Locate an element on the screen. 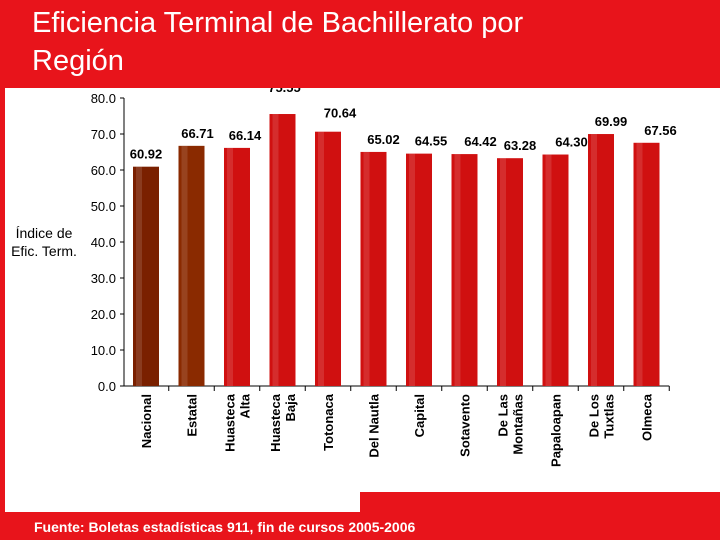  bar-value-label: 66.71 is located at coordinates (197, 133).